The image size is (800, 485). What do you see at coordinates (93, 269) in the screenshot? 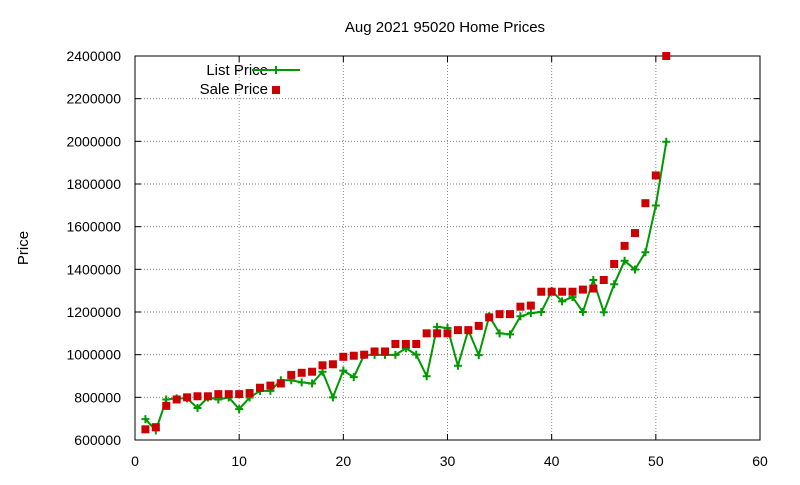
I see `y-tick-label: 1400000` at bounding box center [93, 269].